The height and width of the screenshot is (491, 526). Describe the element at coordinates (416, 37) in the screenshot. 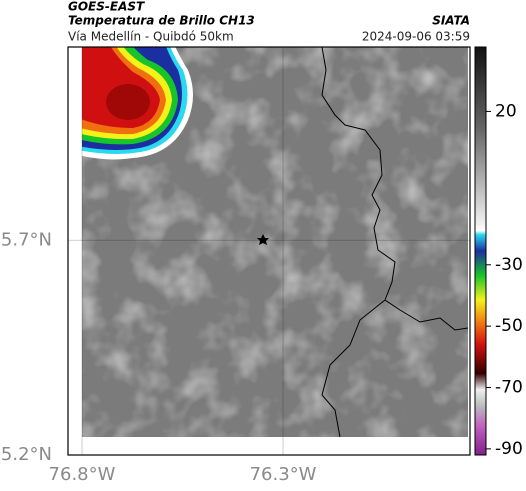

I see `timestamp: 2024-09-06 03:59` at that location.